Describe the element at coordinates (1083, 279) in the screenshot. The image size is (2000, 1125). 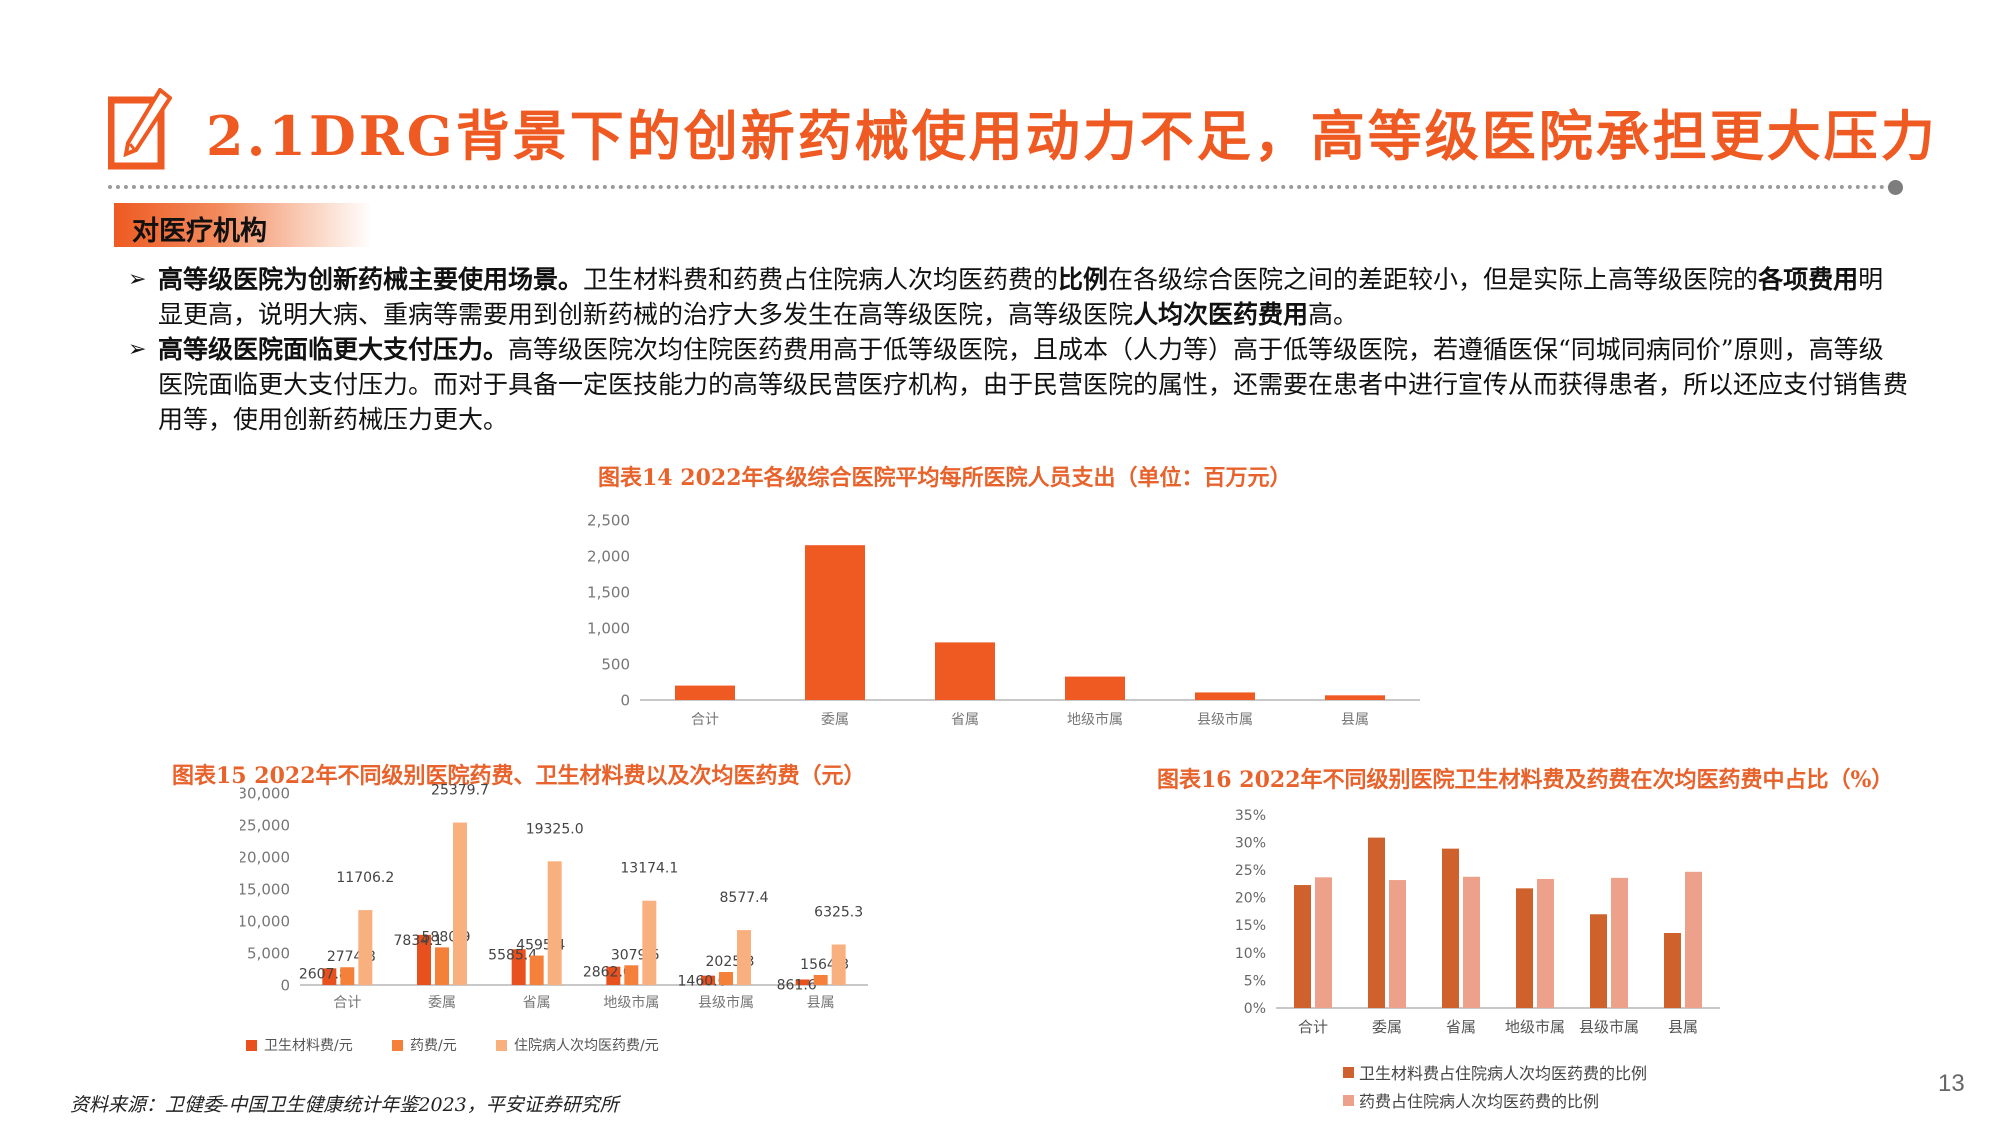
I see `paragraph-emphasis: 比例` at that location.